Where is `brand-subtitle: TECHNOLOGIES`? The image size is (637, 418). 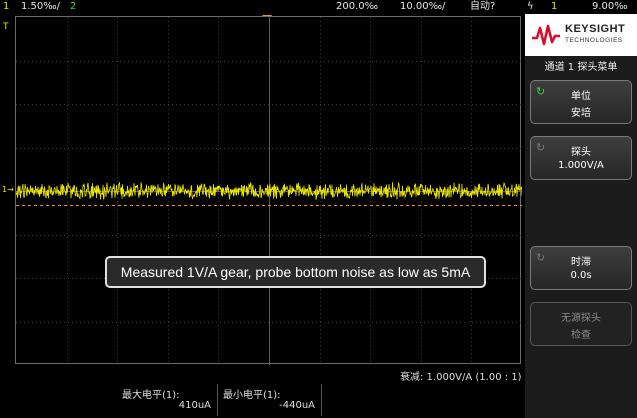 brand-subtitle: TECHNOLOGIES is located at coordinates (594, 40).